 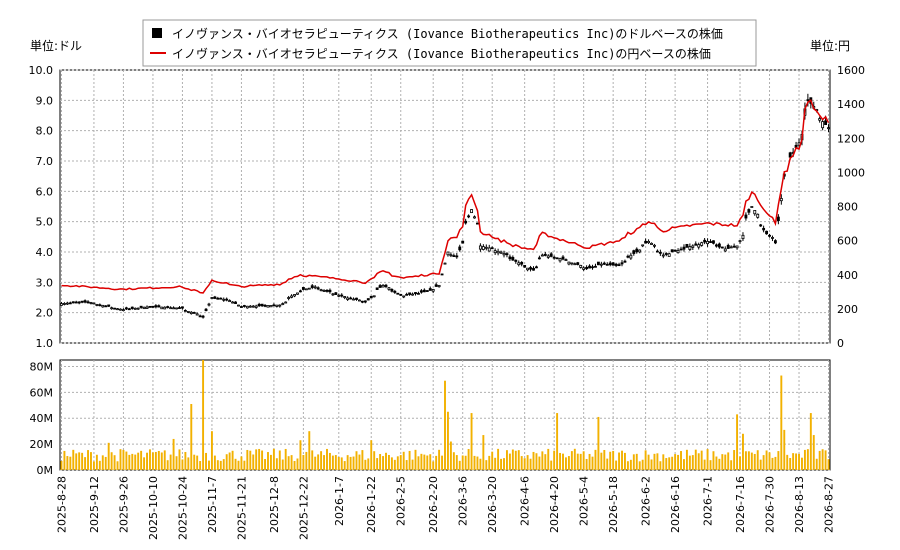 I want to click on left-axis-unit: 単位:ドル, so click(x=56, y=45).